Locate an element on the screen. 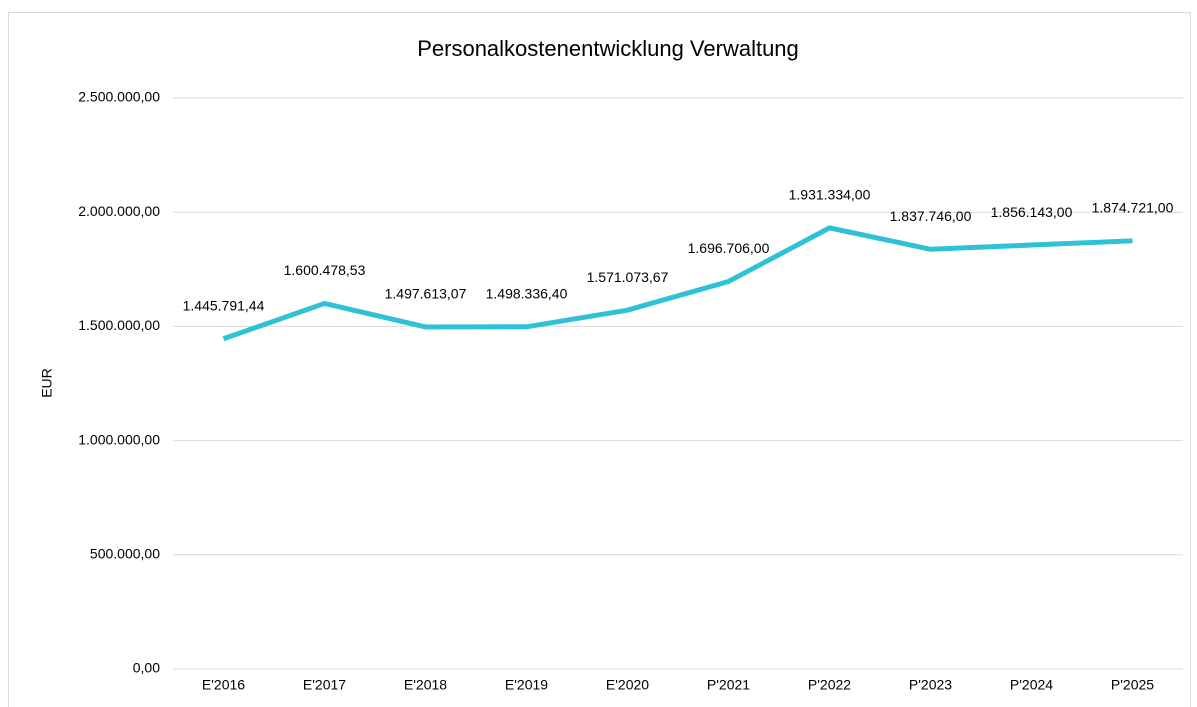 The width and height of the screenshot is (1197, 707). data-label: 1.497.613,07 is located at coordinates (426, 294).